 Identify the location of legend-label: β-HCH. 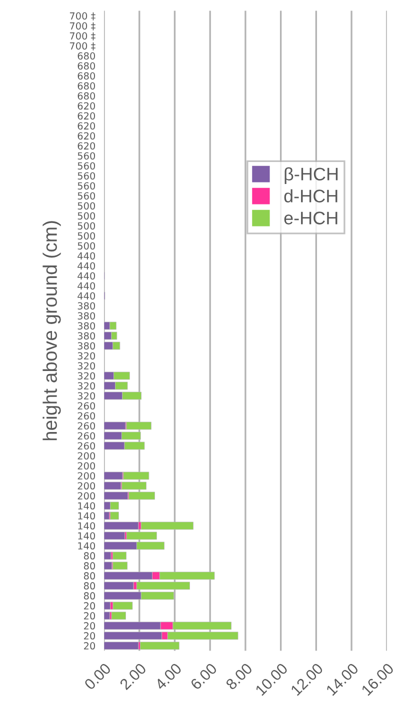
(311, 175).